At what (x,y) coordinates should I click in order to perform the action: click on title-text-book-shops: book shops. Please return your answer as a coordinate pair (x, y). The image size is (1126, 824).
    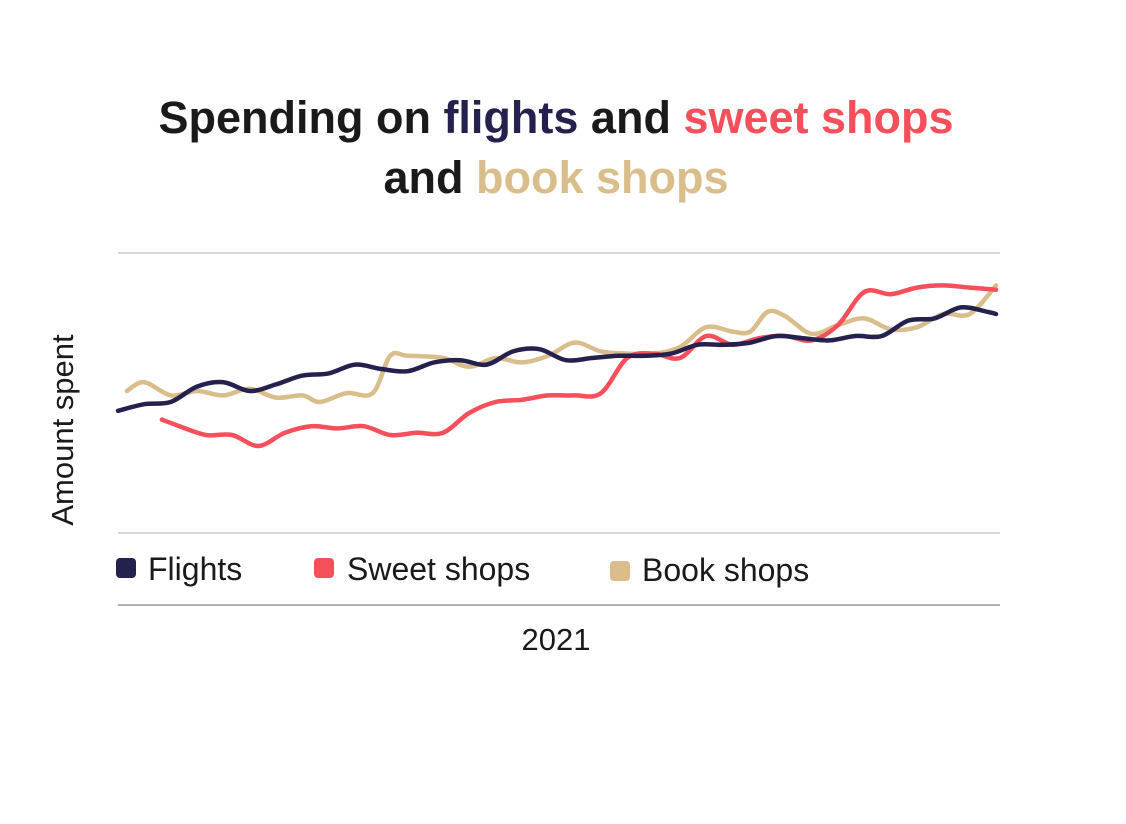
    Looking at the image, I should click on (602, 177).